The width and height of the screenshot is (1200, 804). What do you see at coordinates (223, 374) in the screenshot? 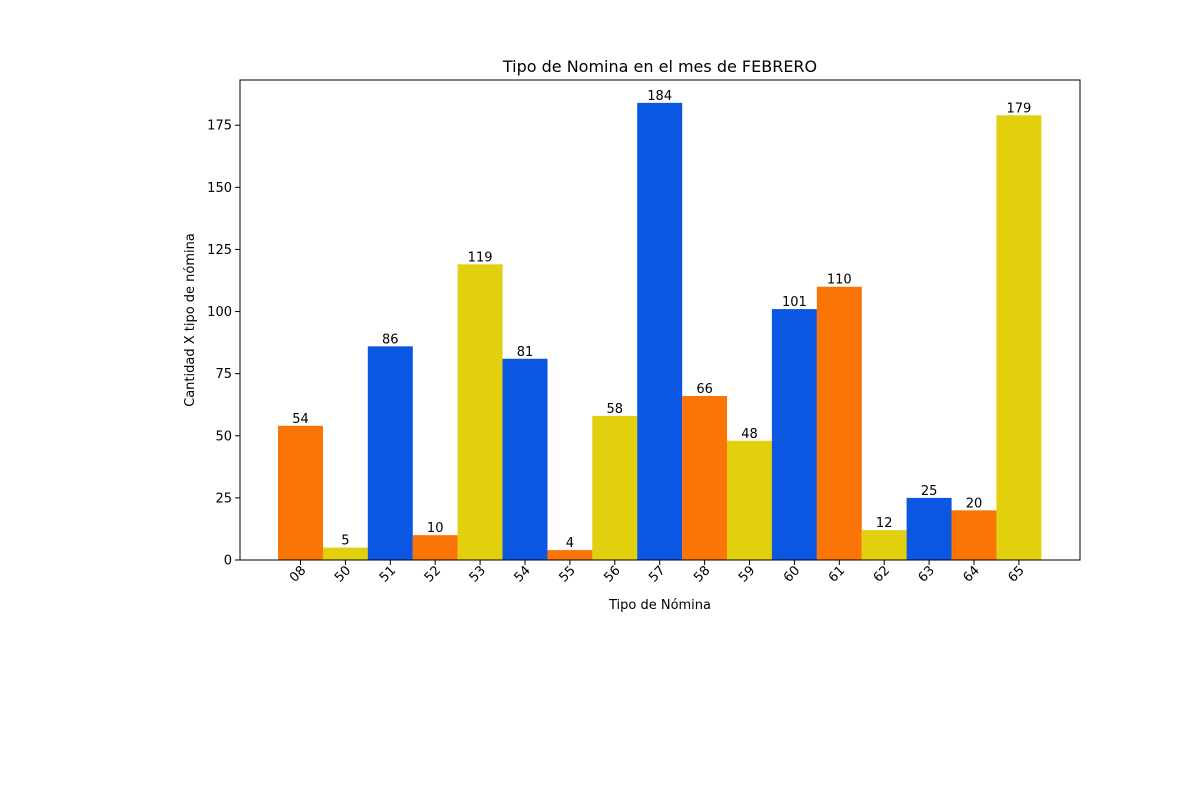
I see `y-tick-label: 75` at bounding box center [223, 374].